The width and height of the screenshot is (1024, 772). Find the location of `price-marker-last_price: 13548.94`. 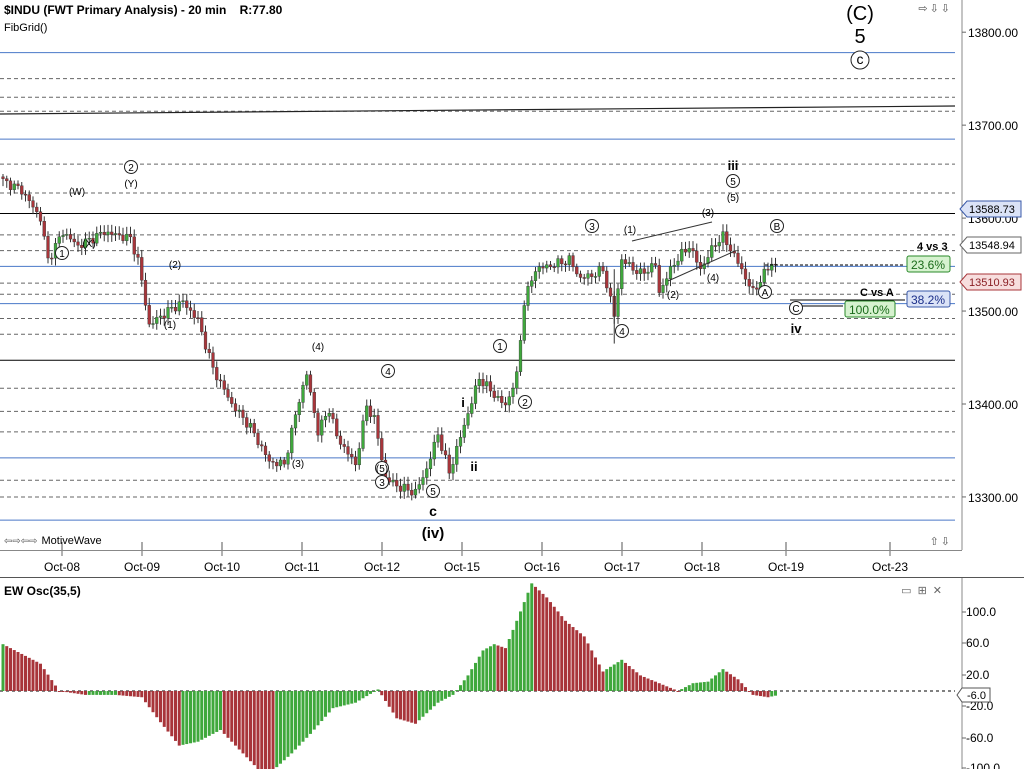

price-marker-last_price: 13548.94 is located at coordinates (990, 245).